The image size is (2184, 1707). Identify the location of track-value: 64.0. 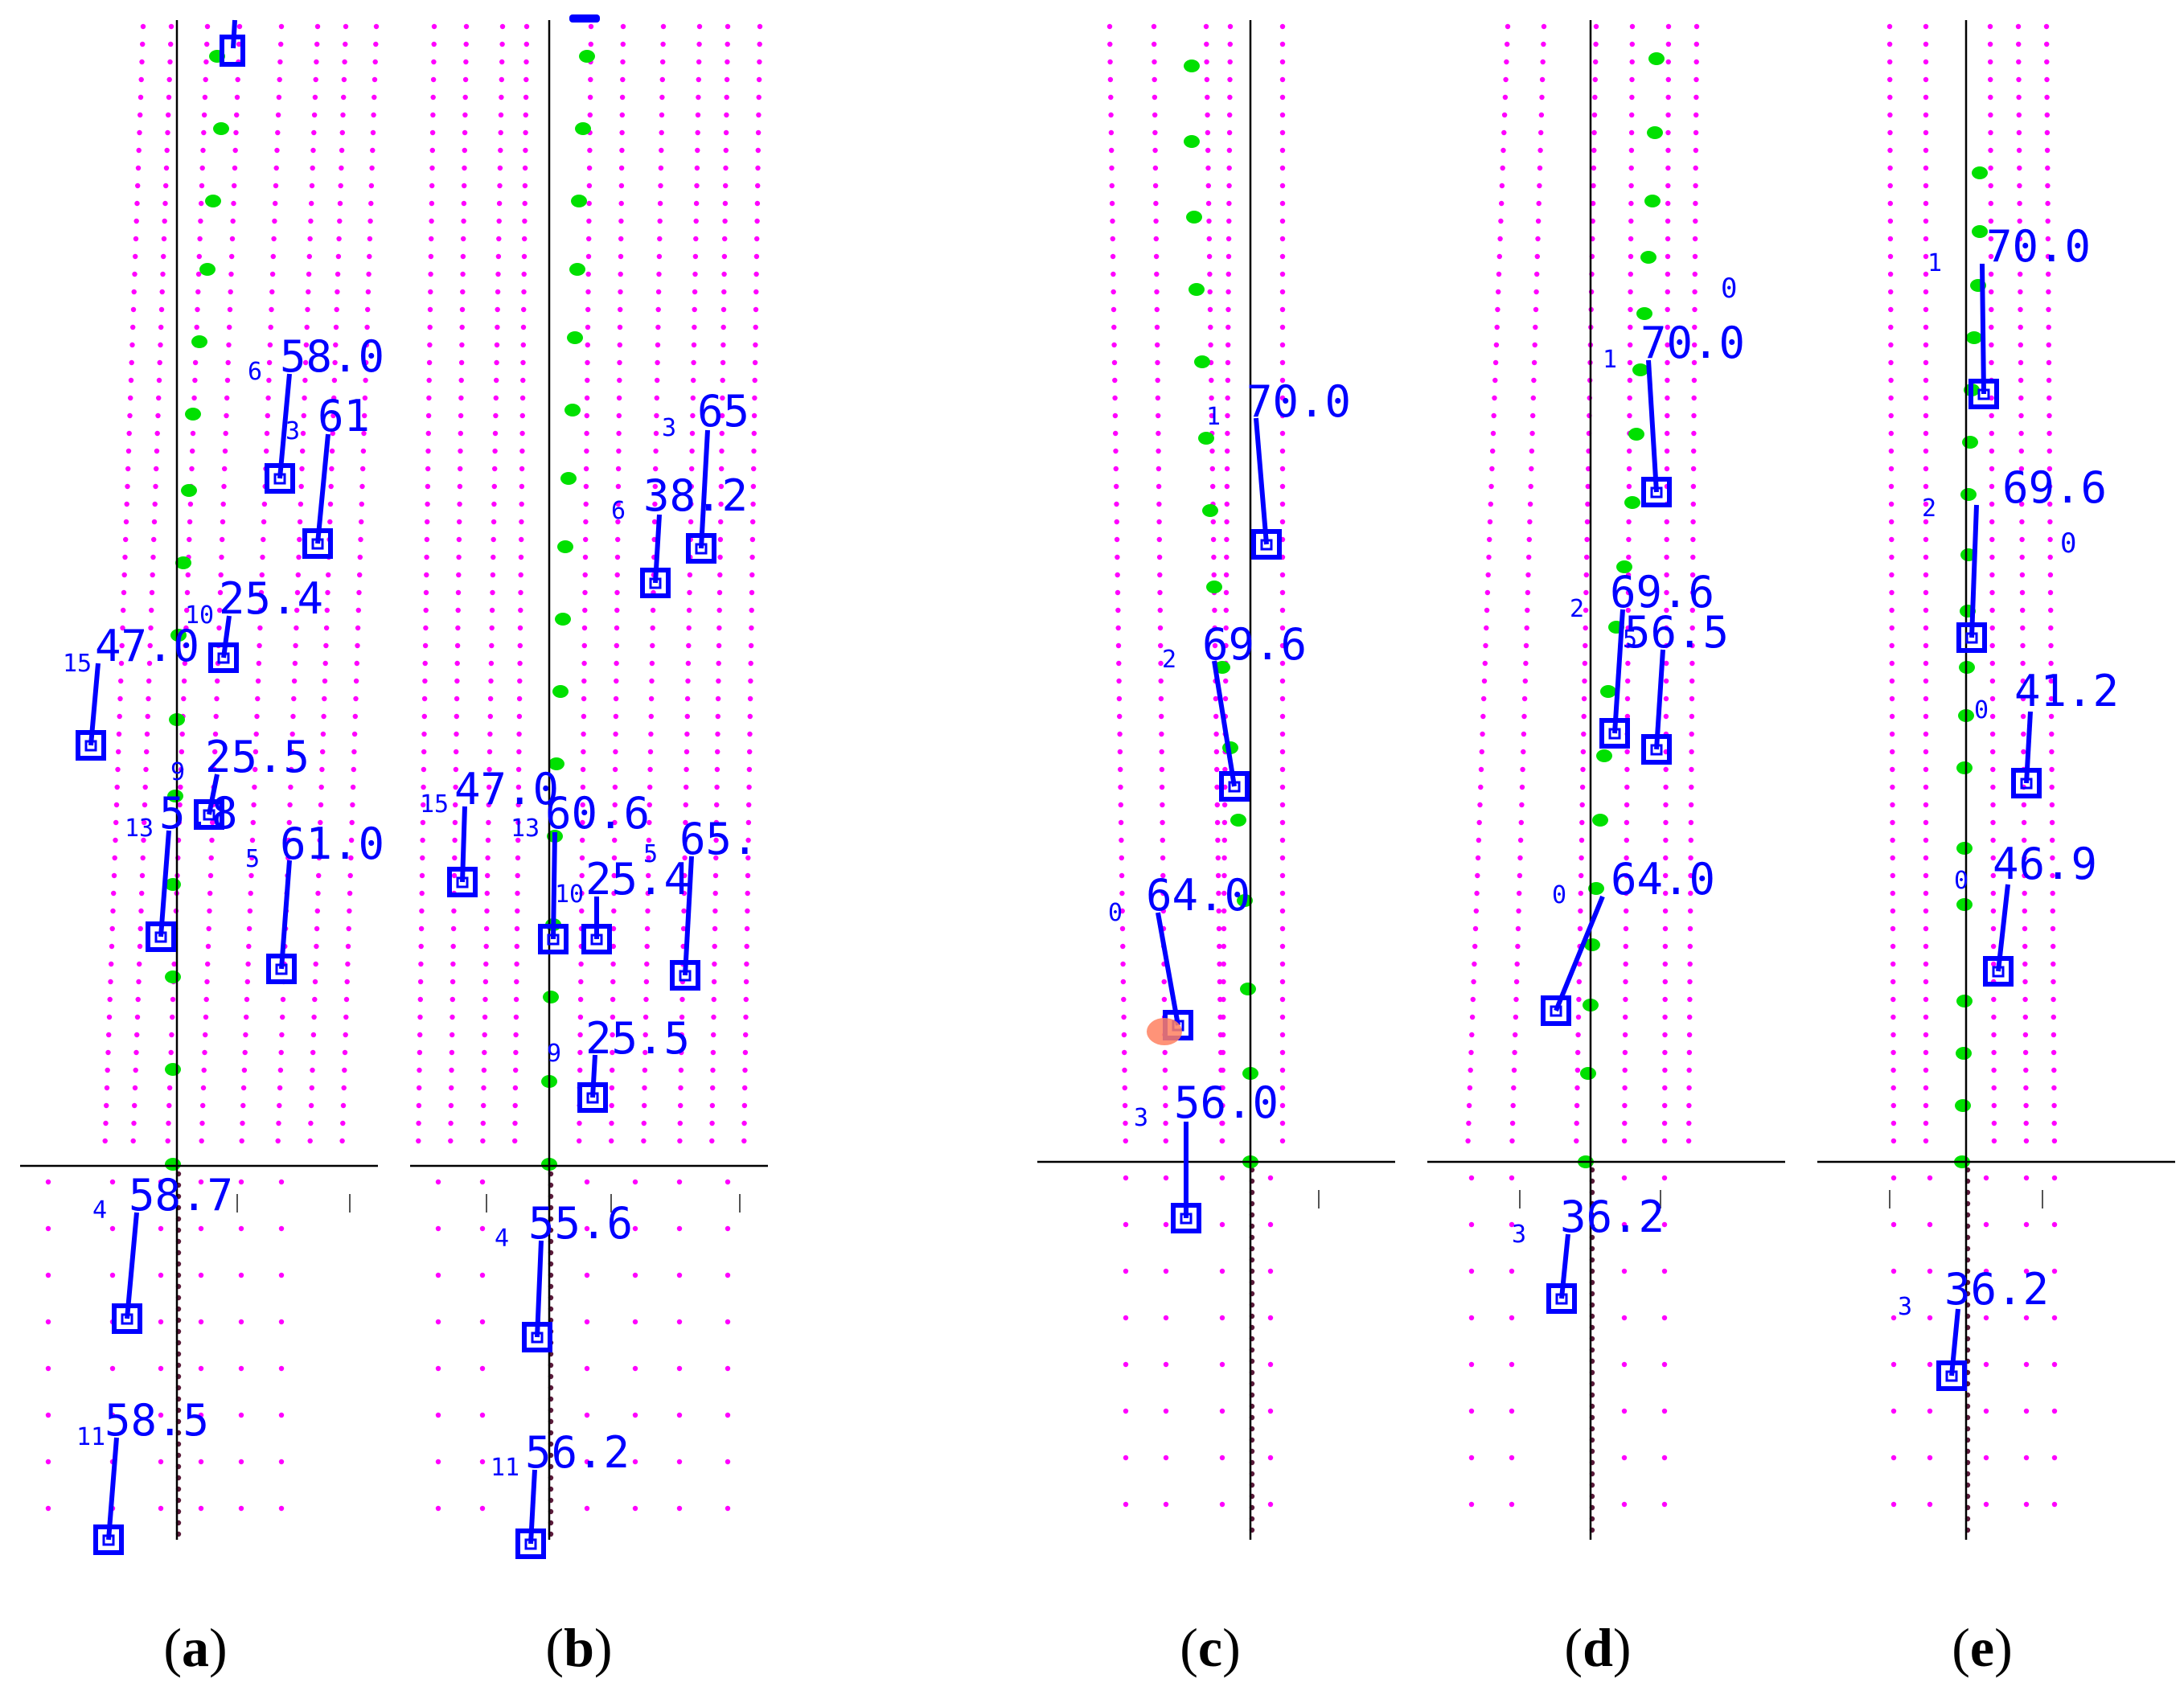
(1198, 896).